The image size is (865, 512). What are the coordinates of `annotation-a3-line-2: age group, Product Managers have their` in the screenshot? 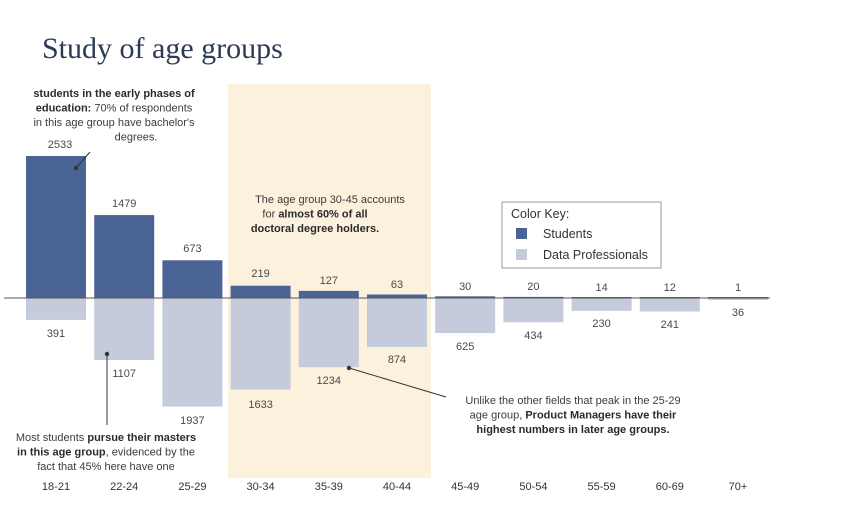 It's located at (573, 416).